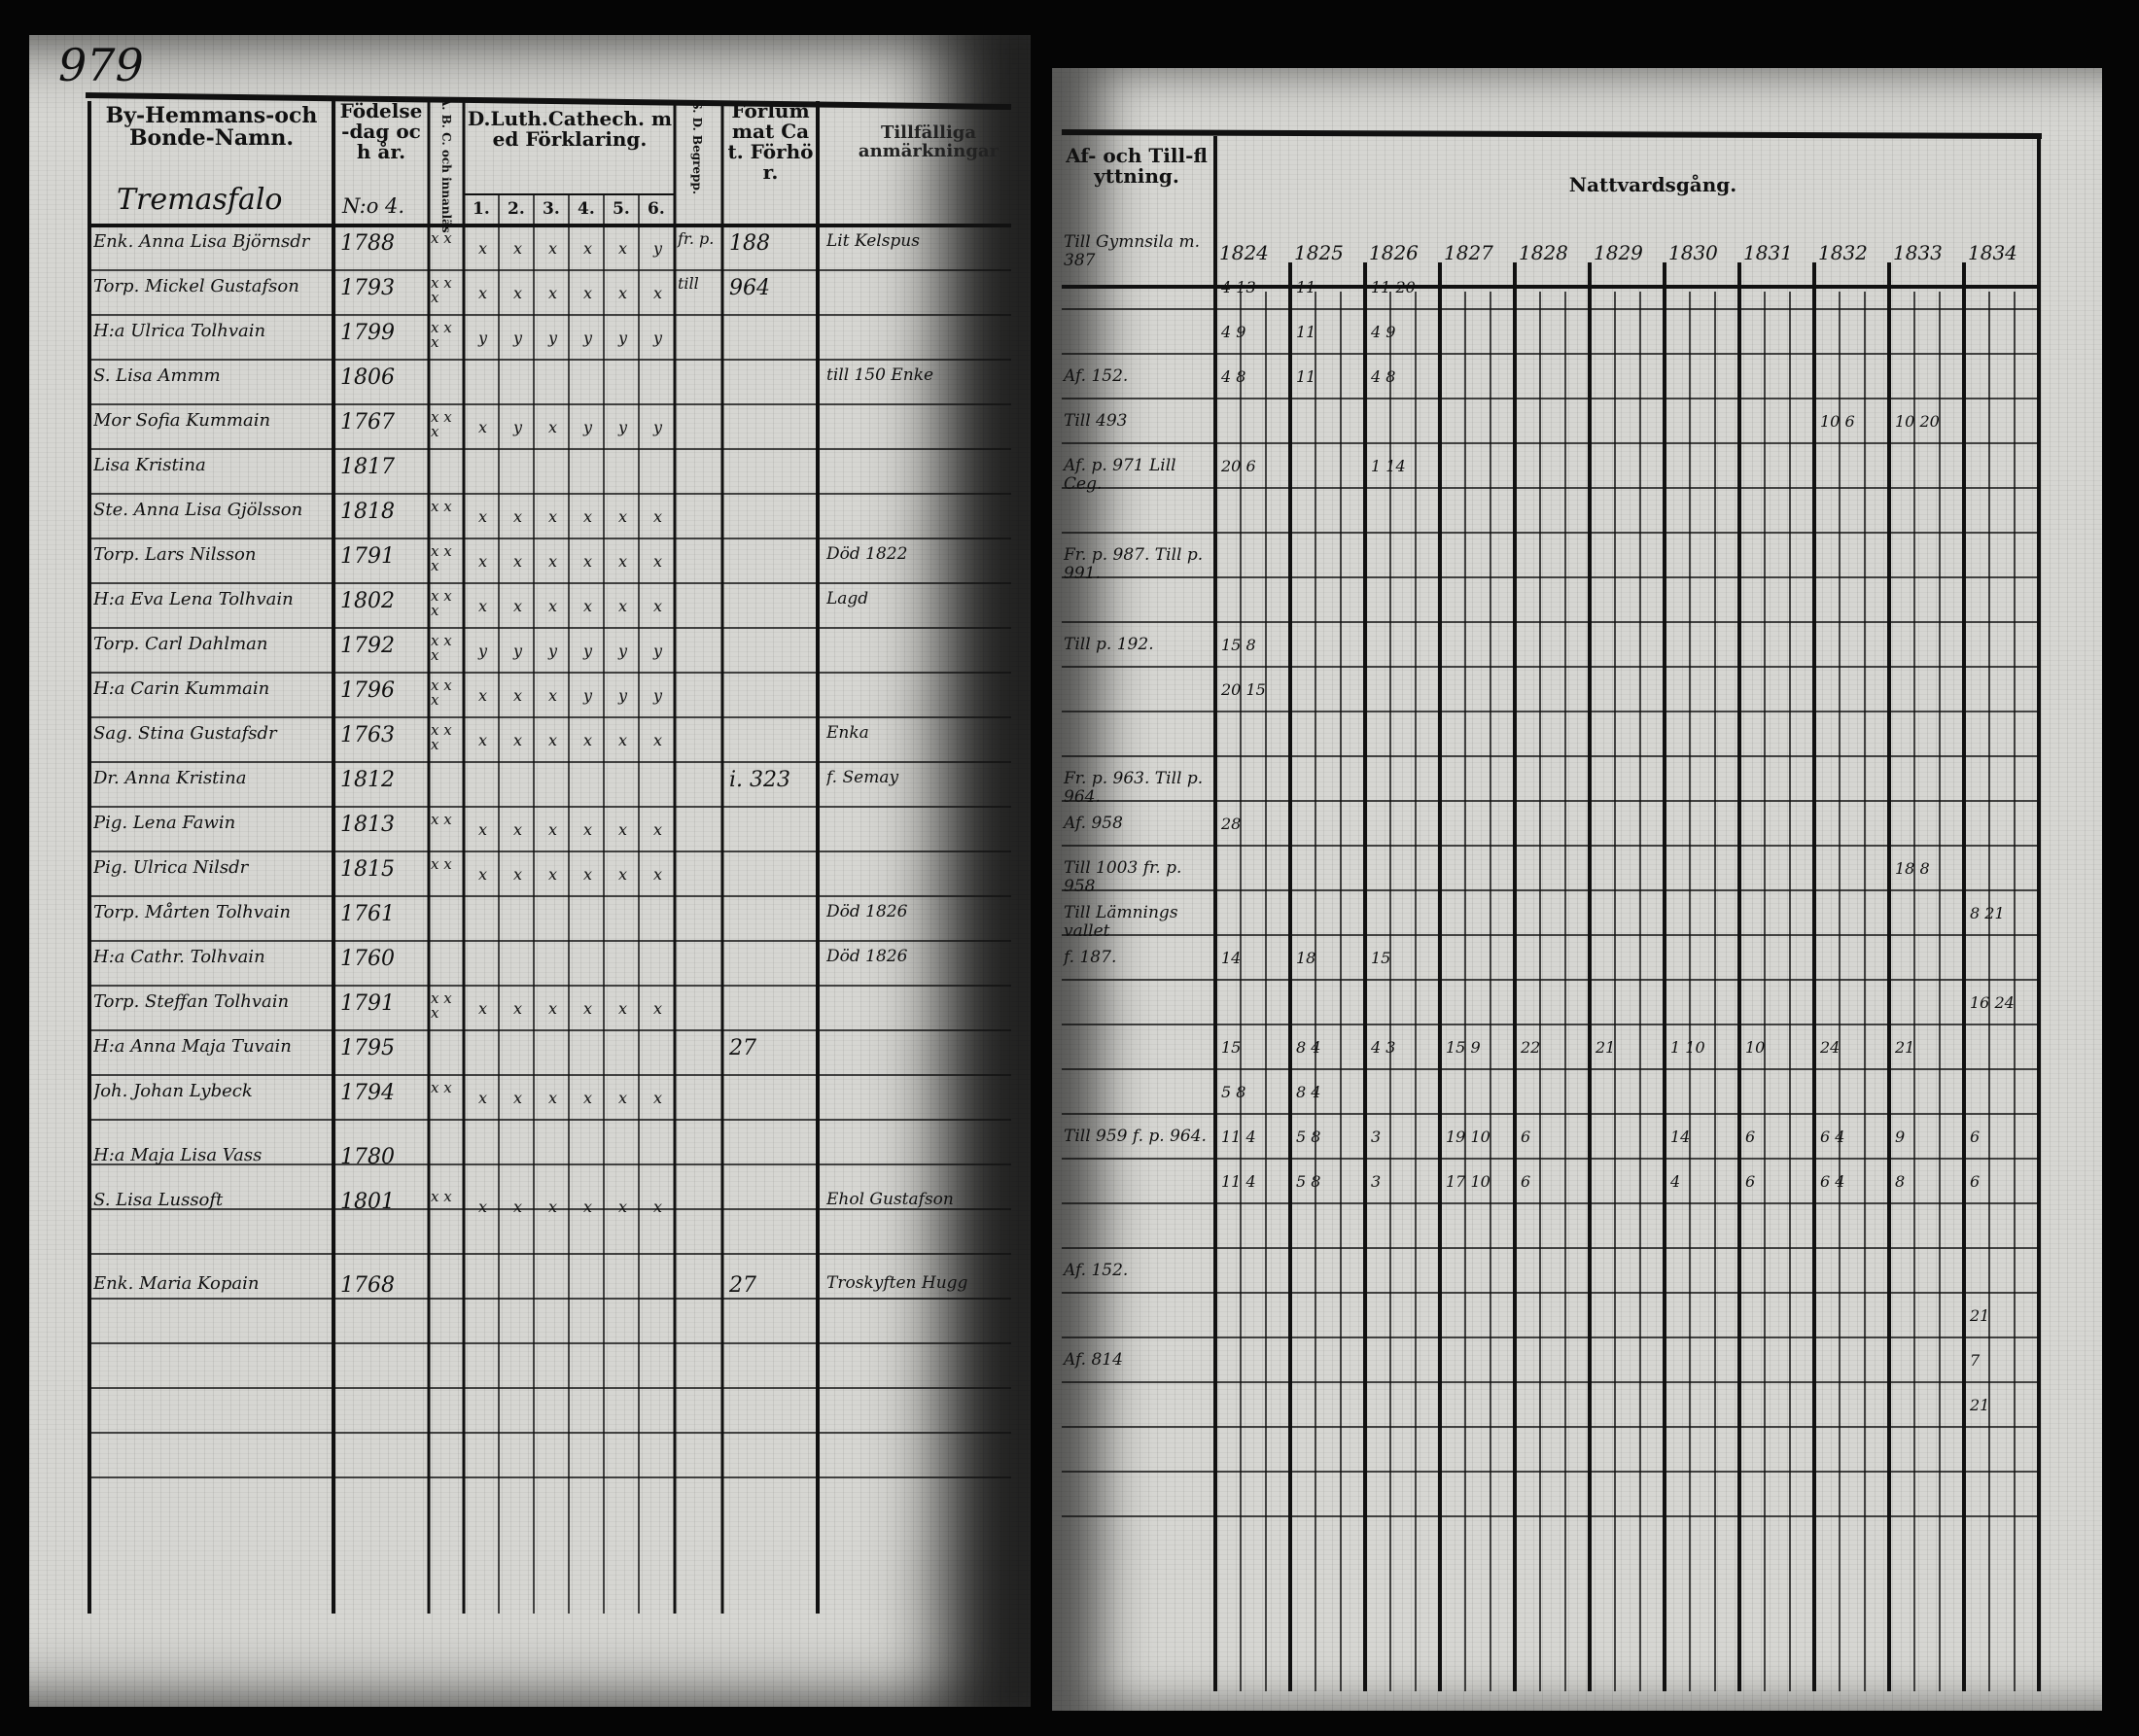 This screenshot has height=1736, width=2139. Describe the element at coordinates (367, 1048) in the screenshot. I see `birth-year: 1795` at that location.